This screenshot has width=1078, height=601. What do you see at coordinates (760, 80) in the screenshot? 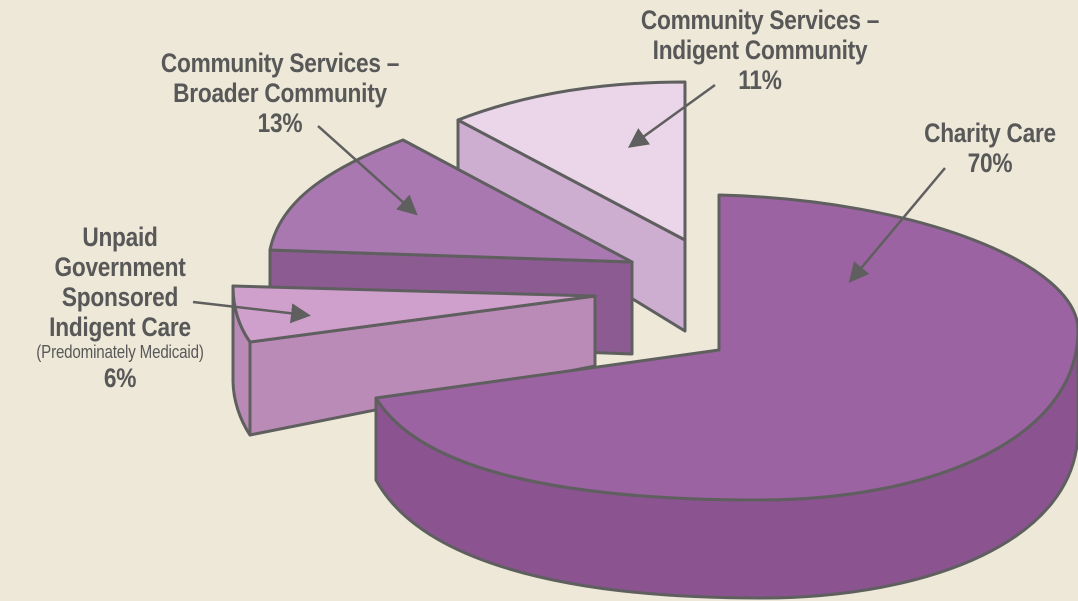
I see `value-label: 11%` at bounding box center [760, 80].